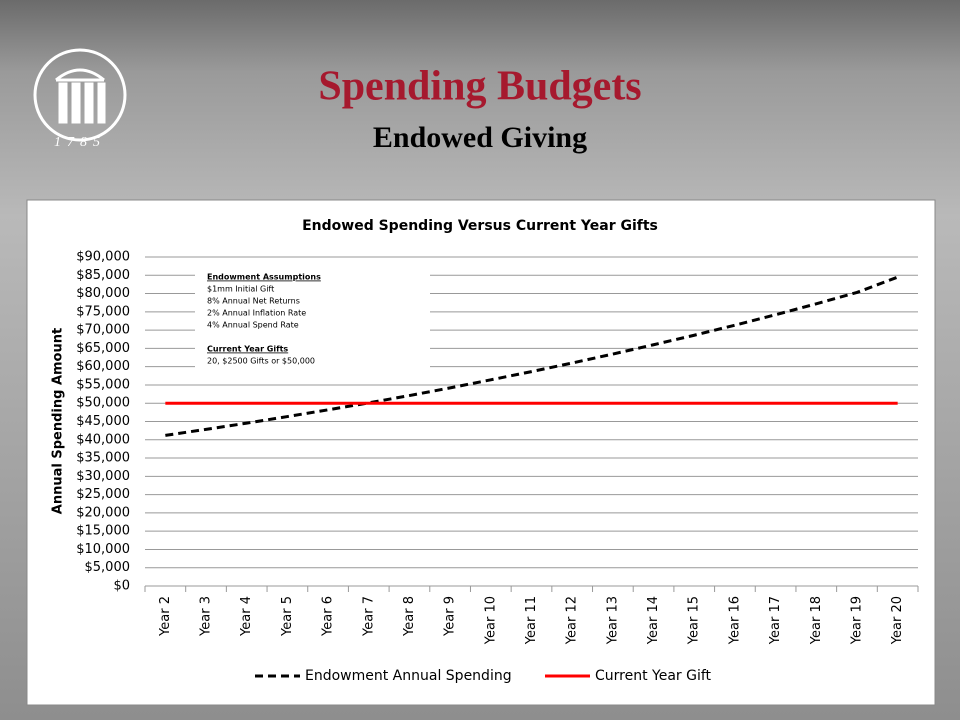 This screenshot has height=724, width=960. What do you see at coordinates (206, 616) in the screenshot?
I see `x-tick-label: Year 3` at bounding box center [206, 616].